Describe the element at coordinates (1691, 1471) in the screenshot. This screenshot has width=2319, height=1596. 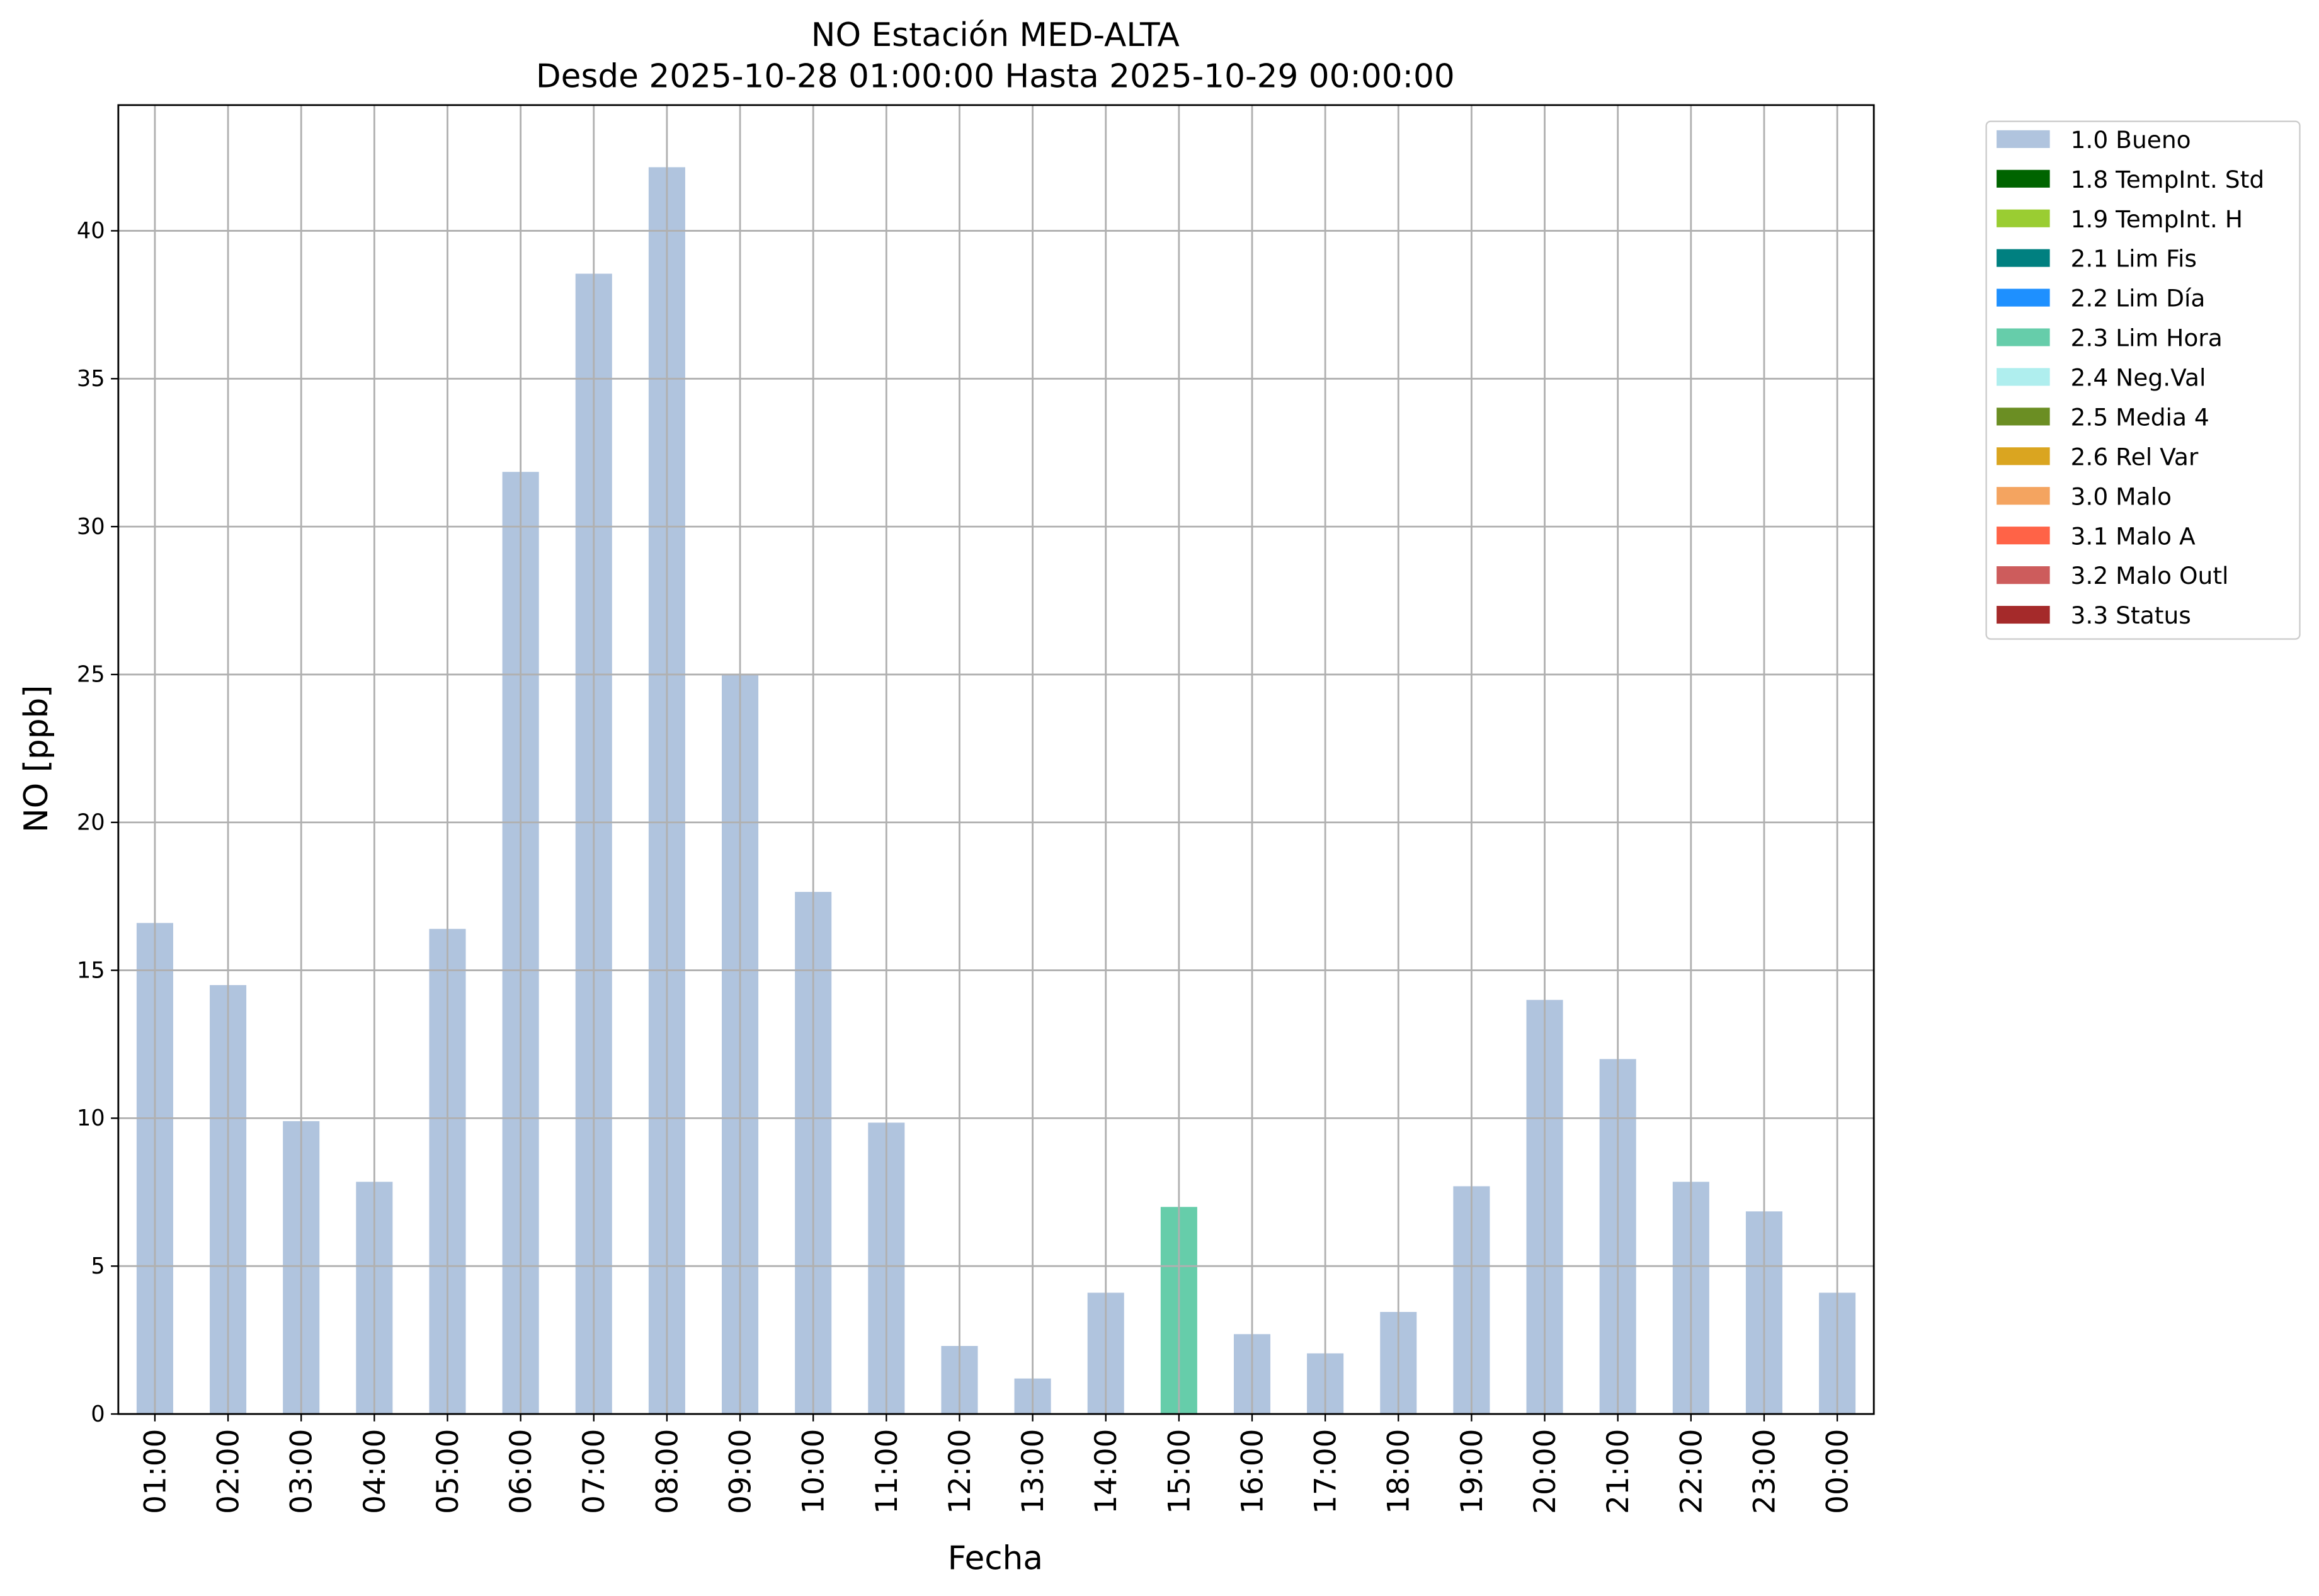
I see `x-tick-label: 22:00` at that location.